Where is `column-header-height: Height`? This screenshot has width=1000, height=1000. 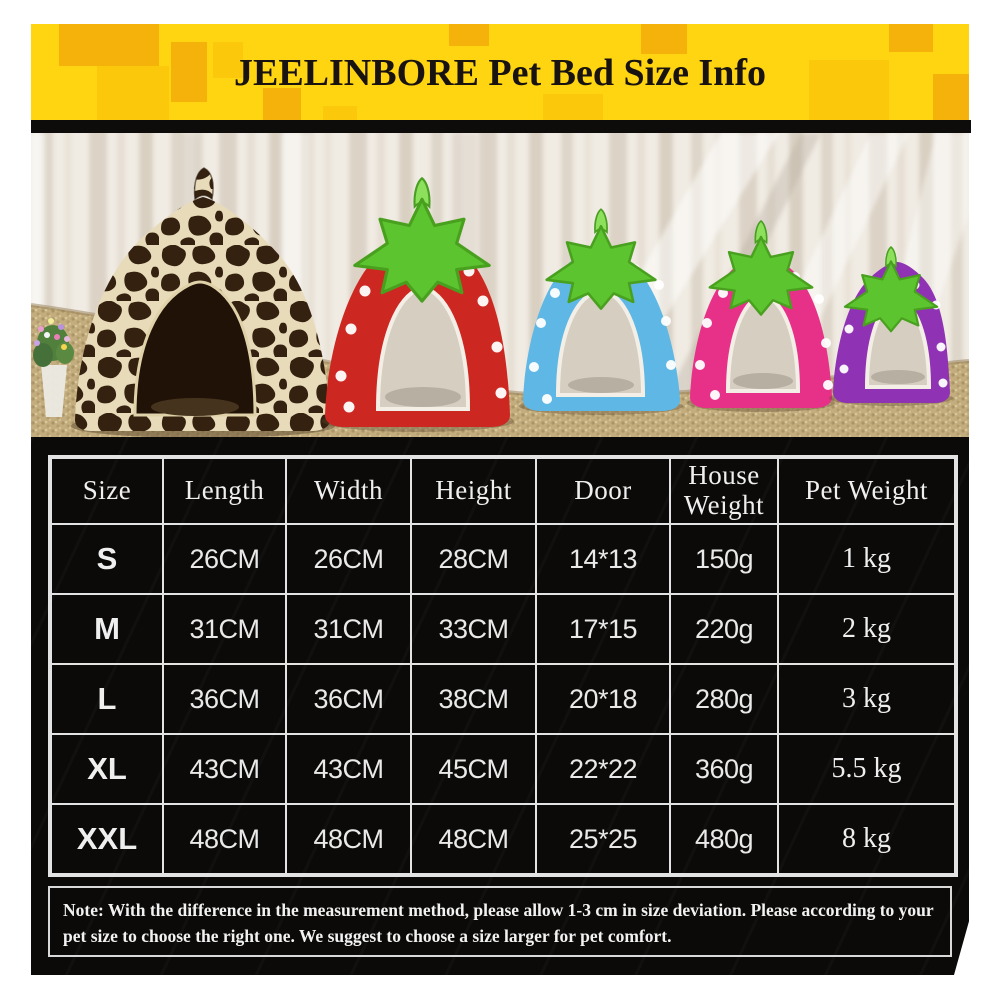 column-header-height: Height is located at coordinates (473, 491).